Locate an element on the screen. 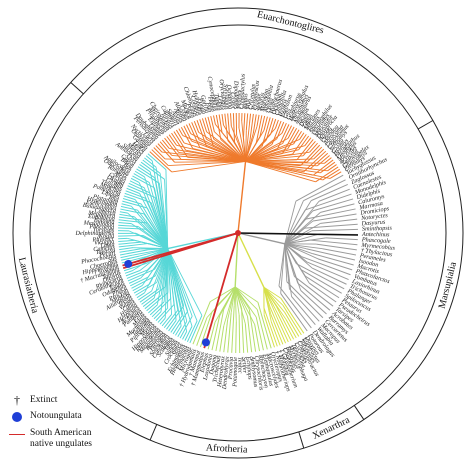 Image resolution: width=474 pixels, height=470 pixels. taxon-label: Heterohyrax is located at coordinates (221, 371).